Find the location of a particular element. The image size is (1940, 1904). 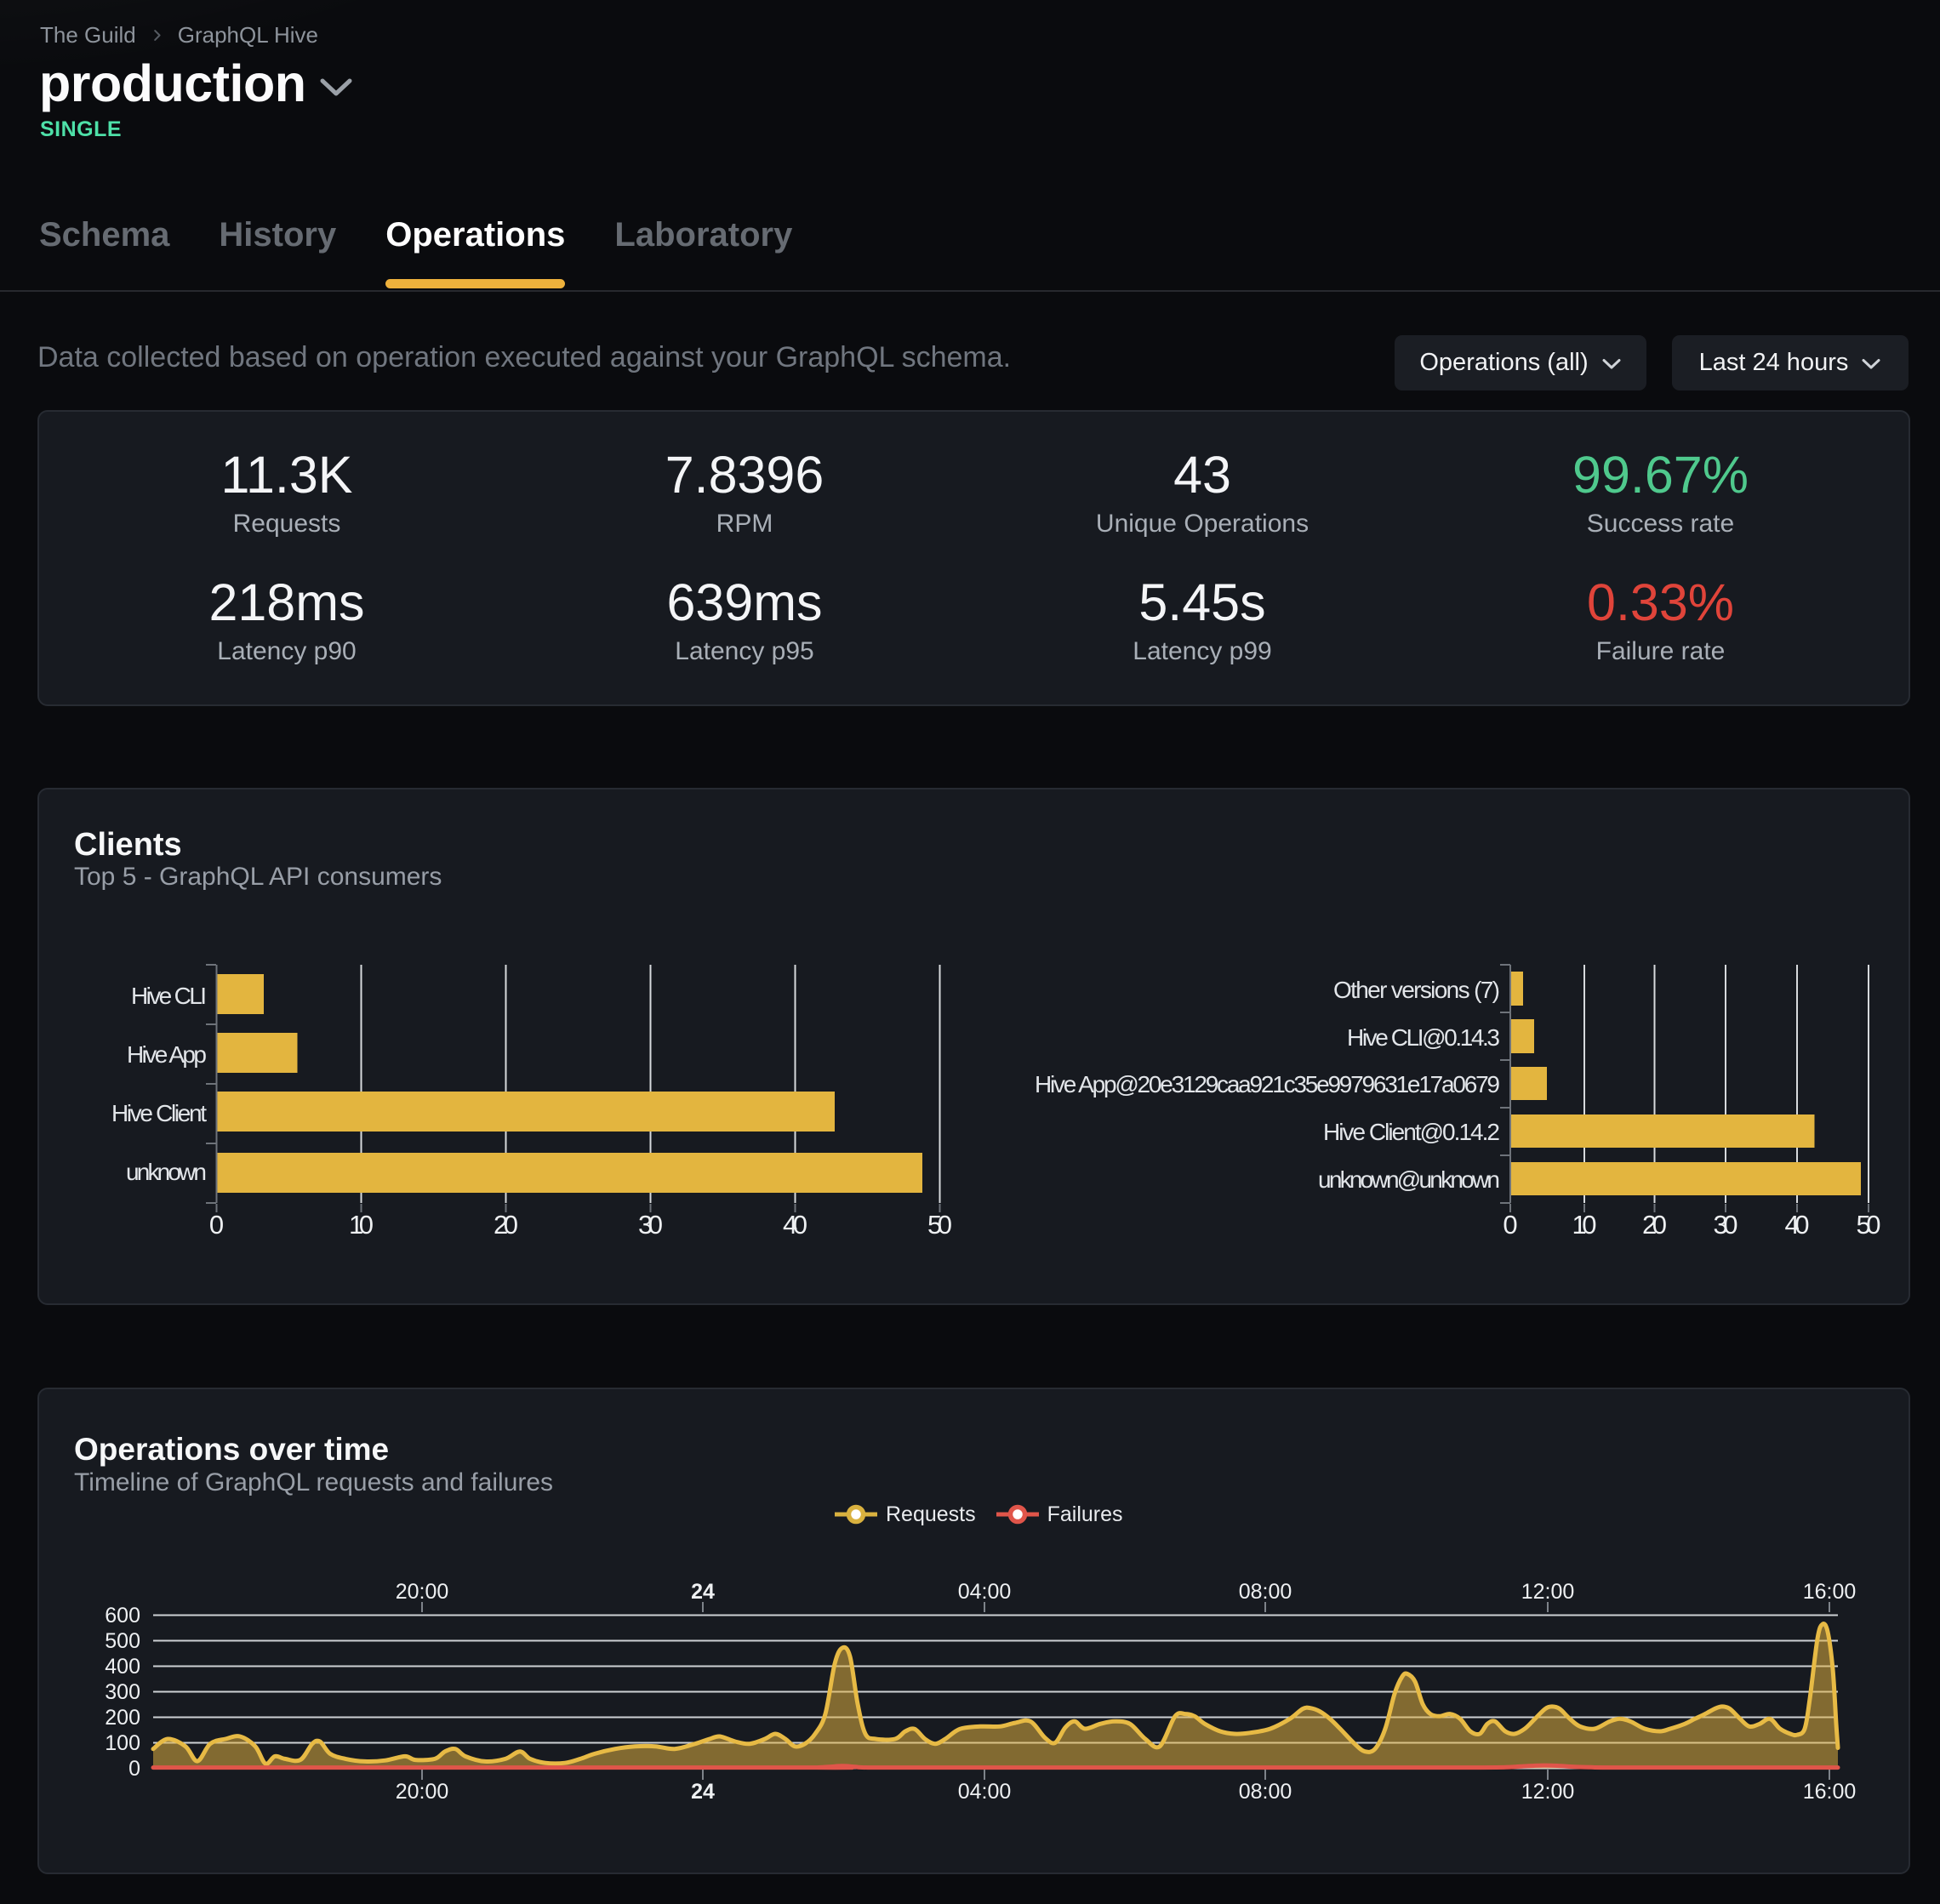

svg-text: unknown is located at coordinates (166, 1172).